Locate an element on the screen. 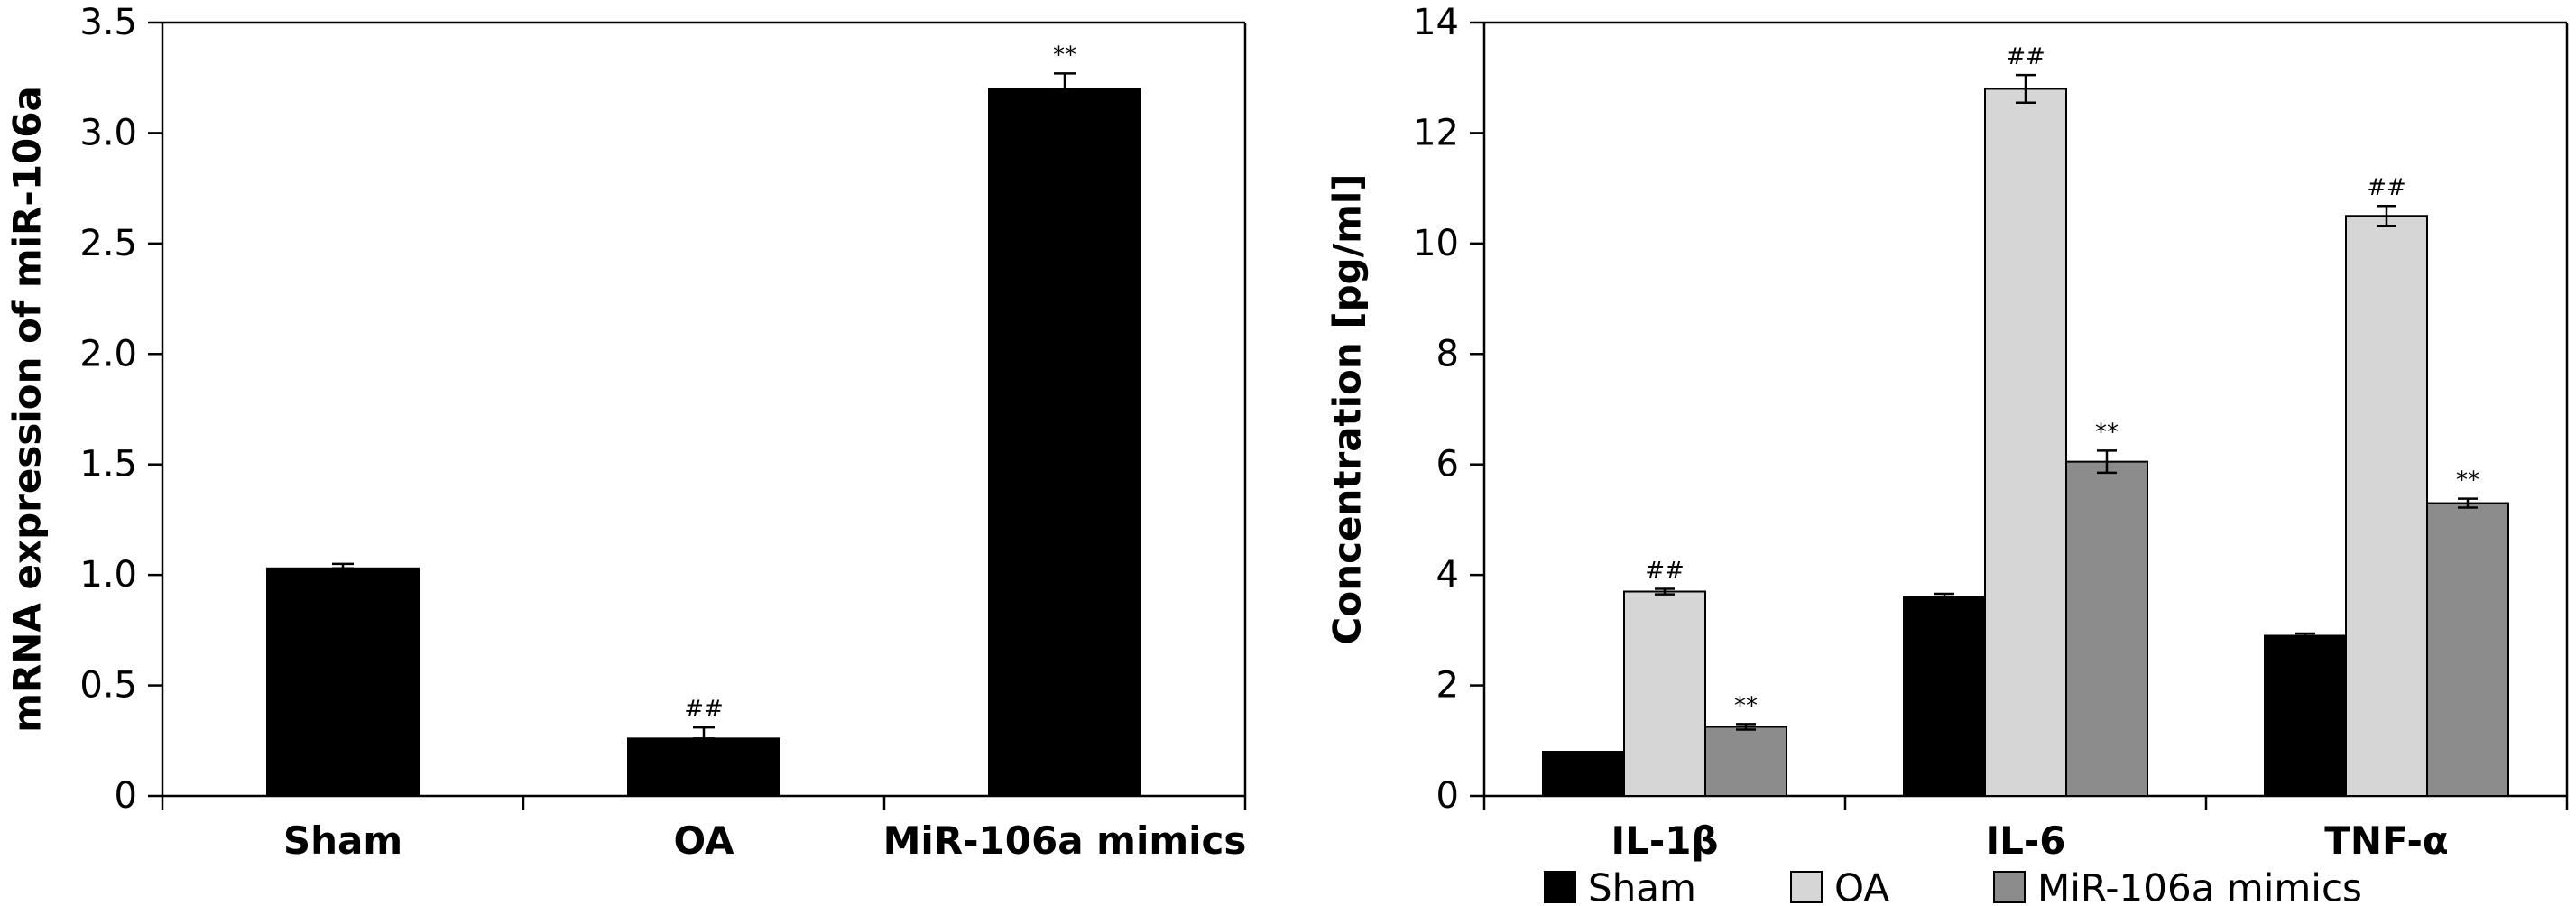  legend: Sham OA MiR-106a mimics is located at coordinates (1953, 886).